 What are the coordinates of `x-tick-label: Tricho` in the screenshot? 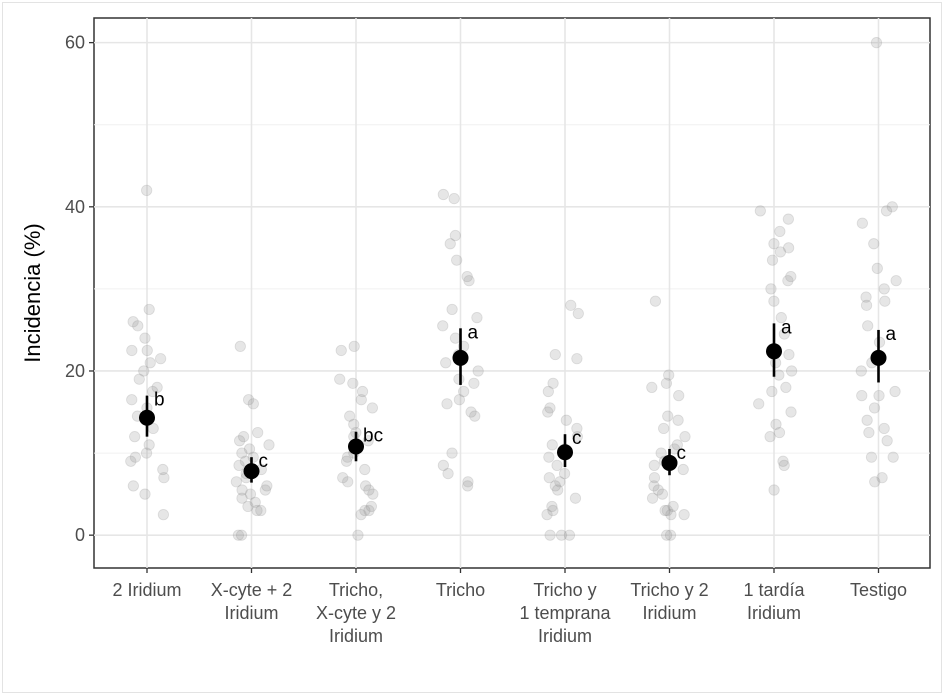 It's located at (460, 590).